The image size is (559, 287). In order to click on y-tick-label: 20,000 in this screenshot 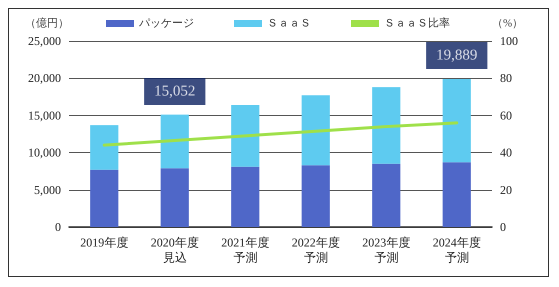, I will do `click(44, 78)`.